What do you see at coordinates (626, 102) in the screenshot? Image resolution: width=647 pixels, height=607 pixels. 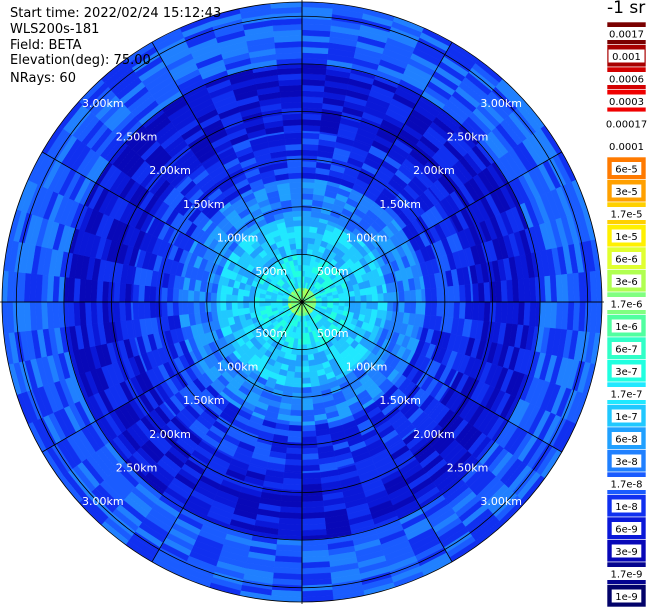 I see `colorbar-tick-label: 0.0003` at bounding box center [626, 102].